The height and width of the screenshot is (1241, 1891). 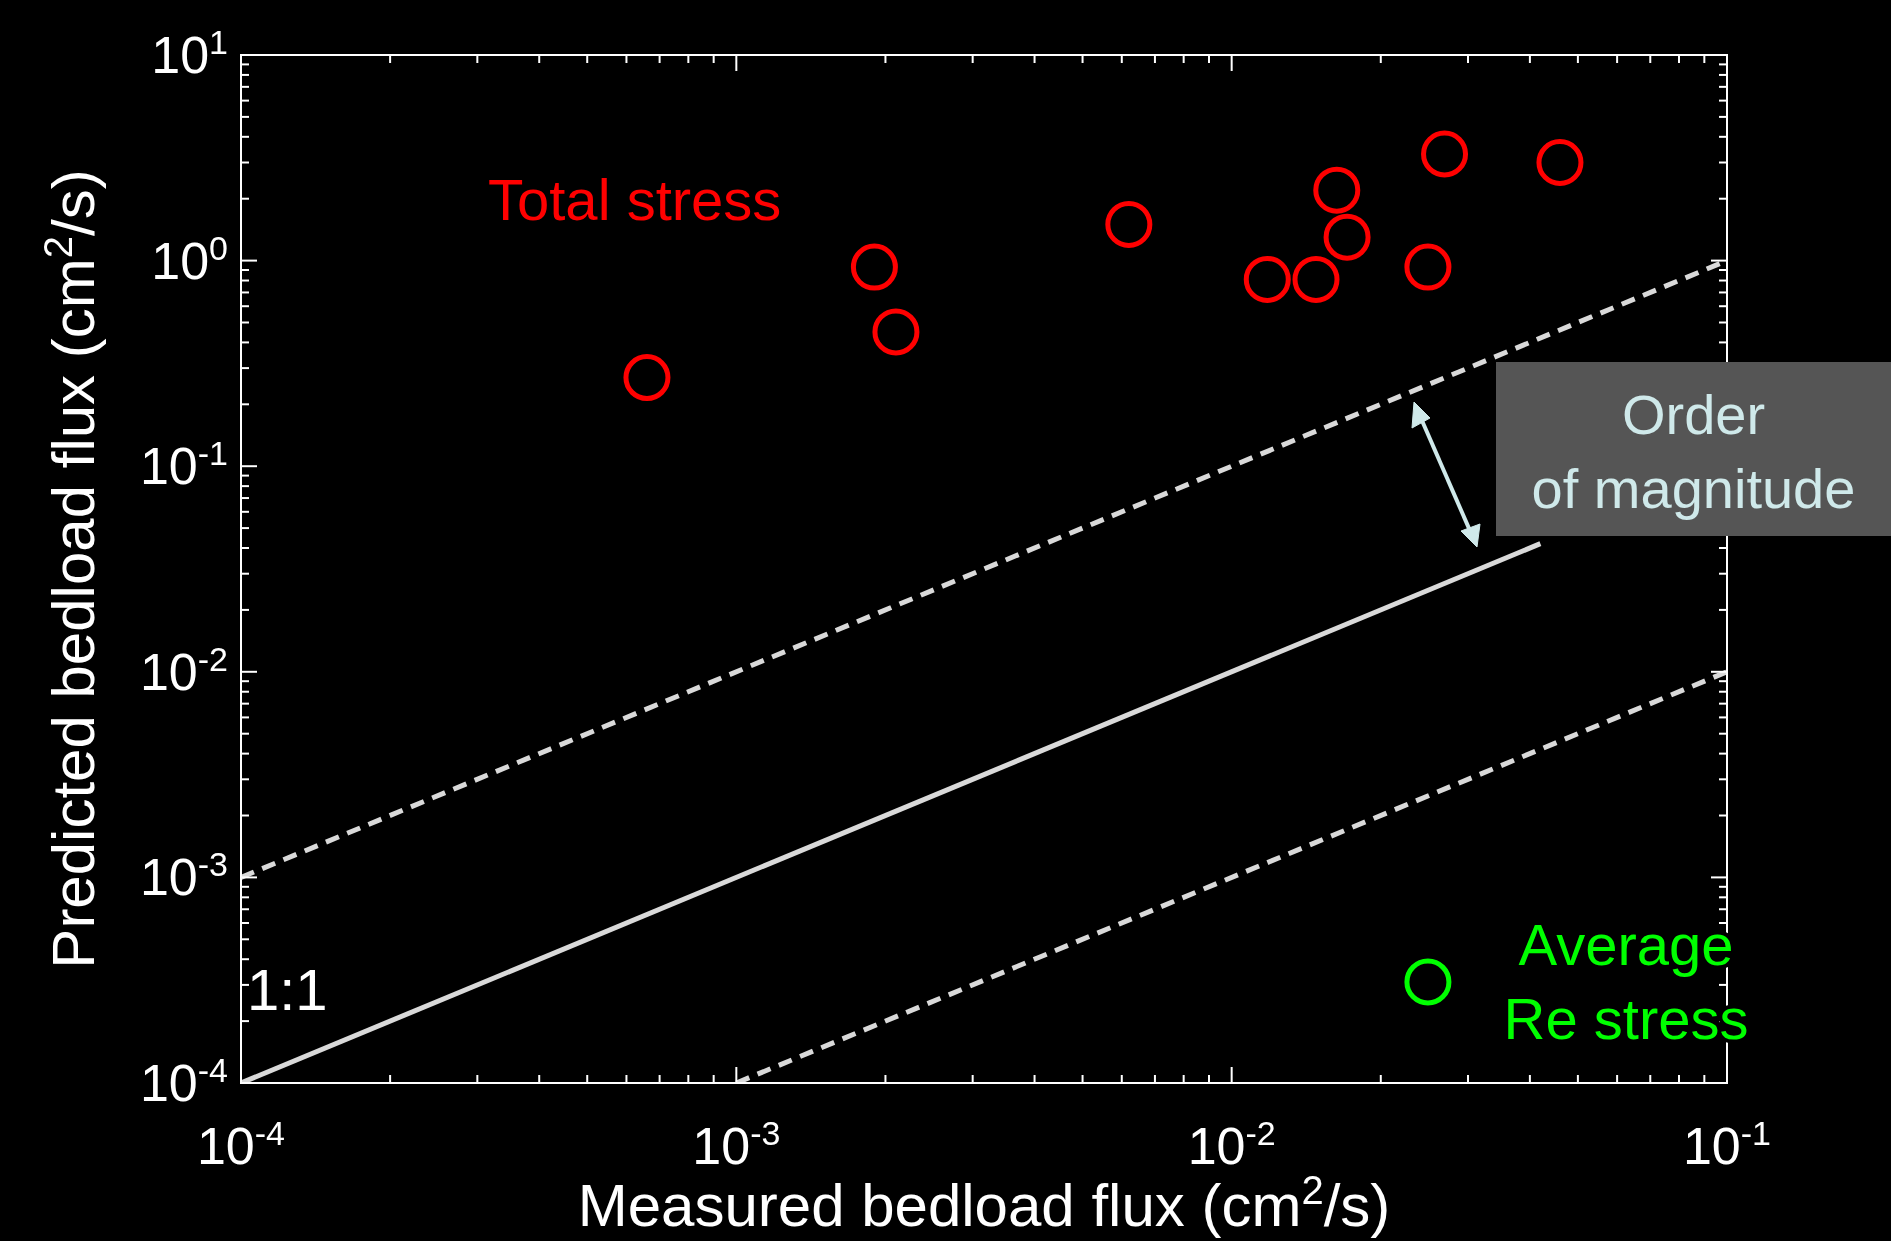 I want to click on y-tick-label: 10$^{1}$, so click(x=189, y=53).